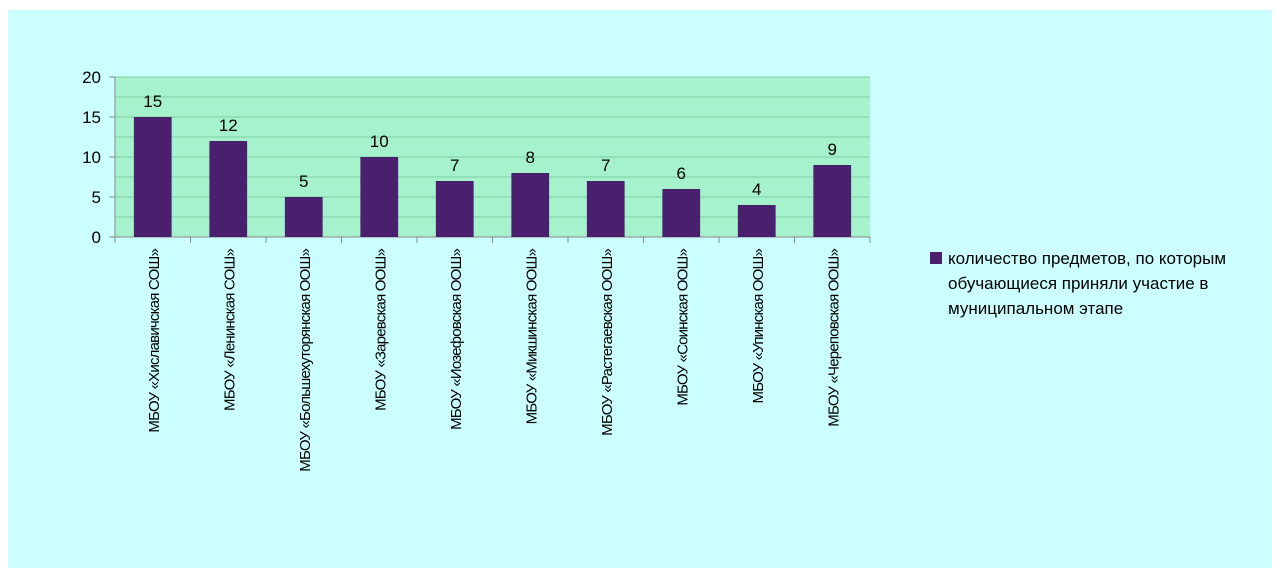 The height and width of the screenshot is (568, 1280). I want to click on x-tick-label: МБОУ «Хиславичская СОШ», so click(154, 341).